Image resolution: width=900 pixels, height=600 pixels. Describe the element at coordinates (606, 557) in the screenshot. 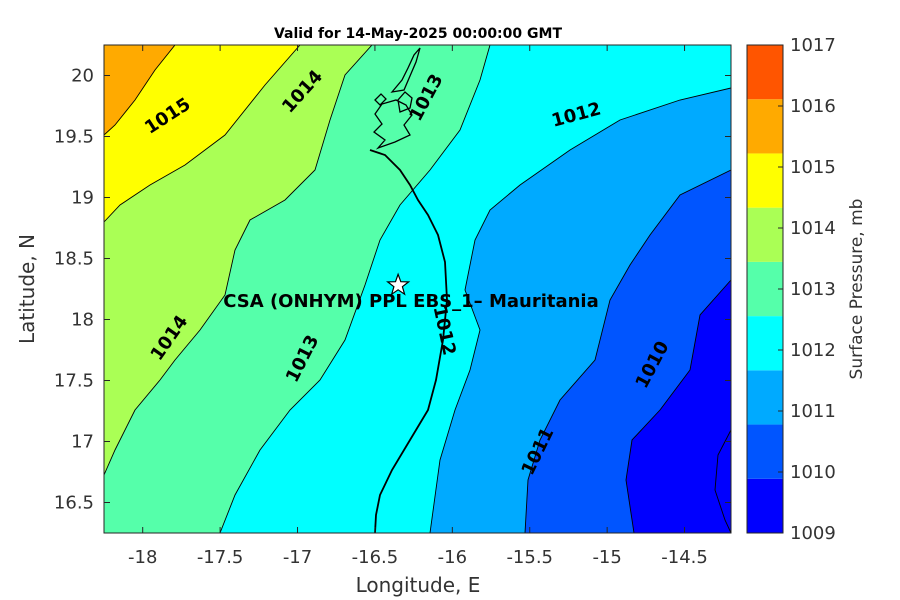

I see `x-tick-label: -15` at that location.